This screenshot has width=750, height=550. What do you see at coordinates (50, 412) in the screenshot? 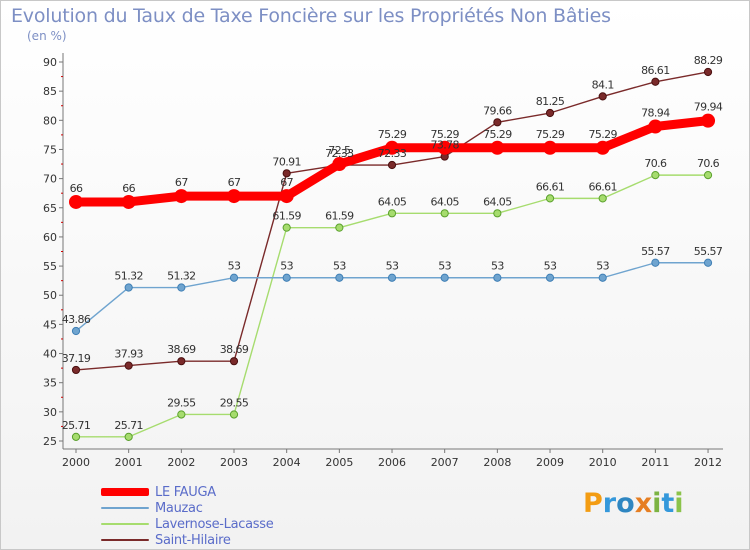
I see `y-tick-label: 30` at bounding box center [50, 412].